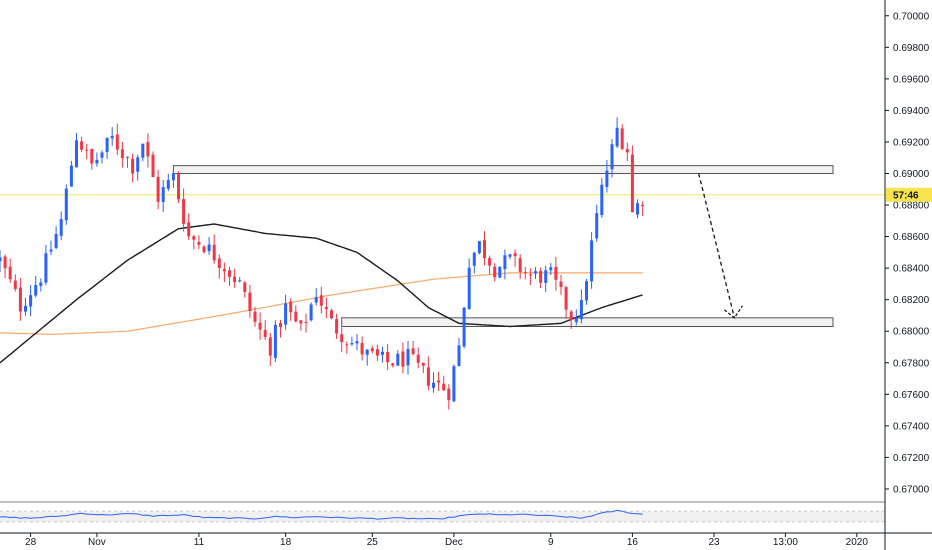 The height and width of the screenshot is (550, 932). Describe the element at coordinates (906, 195) in the screenshot. I see `current-price-tag-label: 57:46` at that location.